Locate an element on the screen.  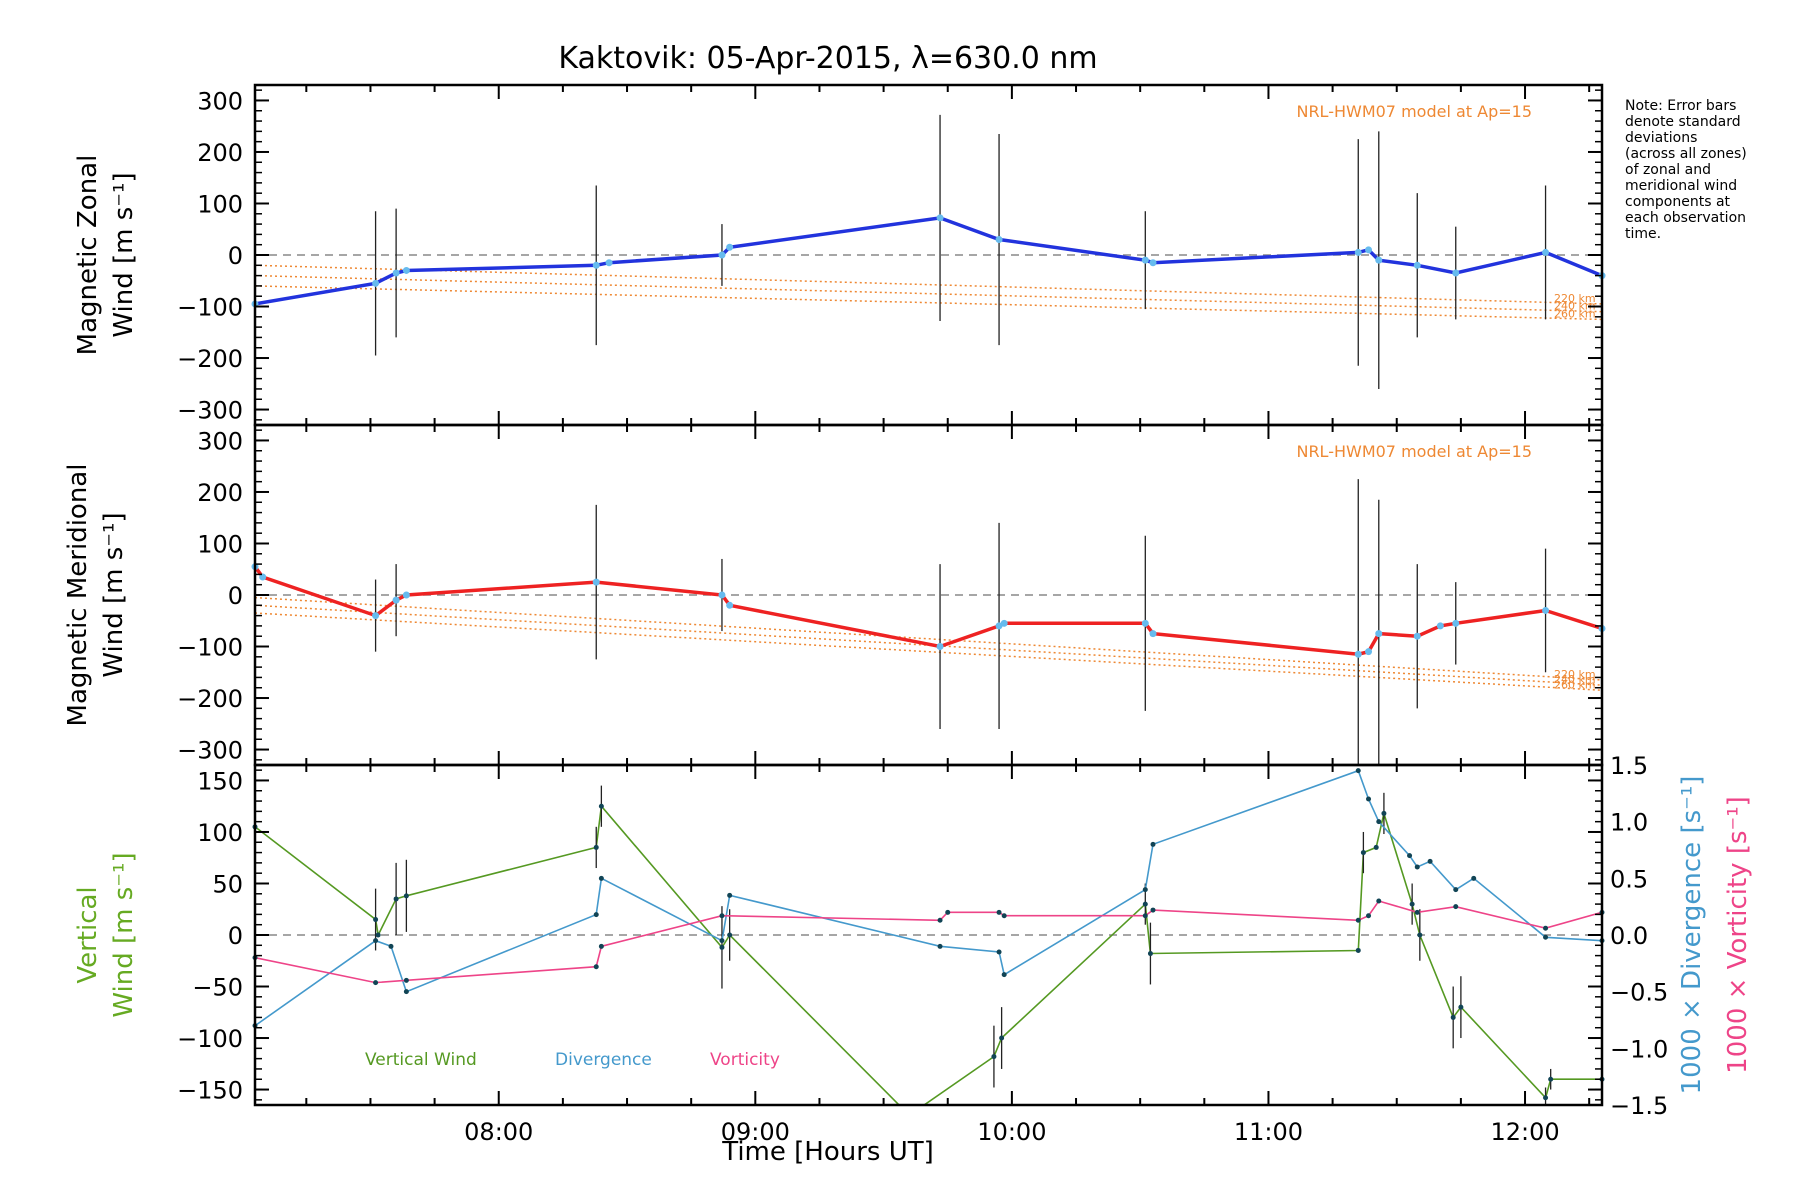
x-tick-label: 12:00 is located at coordinates (1524, 1132).